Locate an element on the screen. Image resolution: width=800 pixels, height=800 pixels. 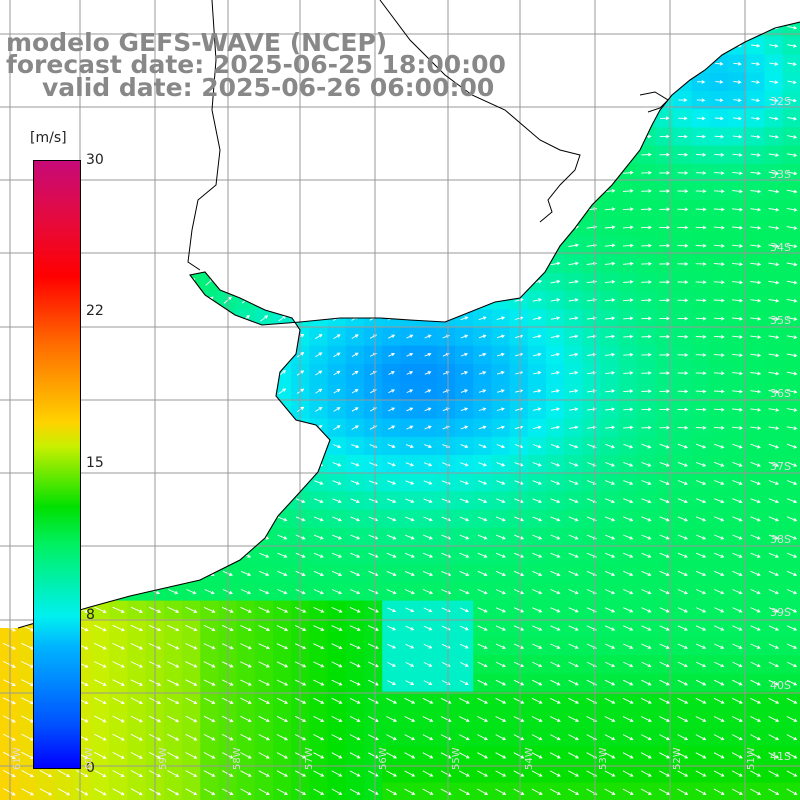
lat-label: 35S is located at coordinates (780, 320).